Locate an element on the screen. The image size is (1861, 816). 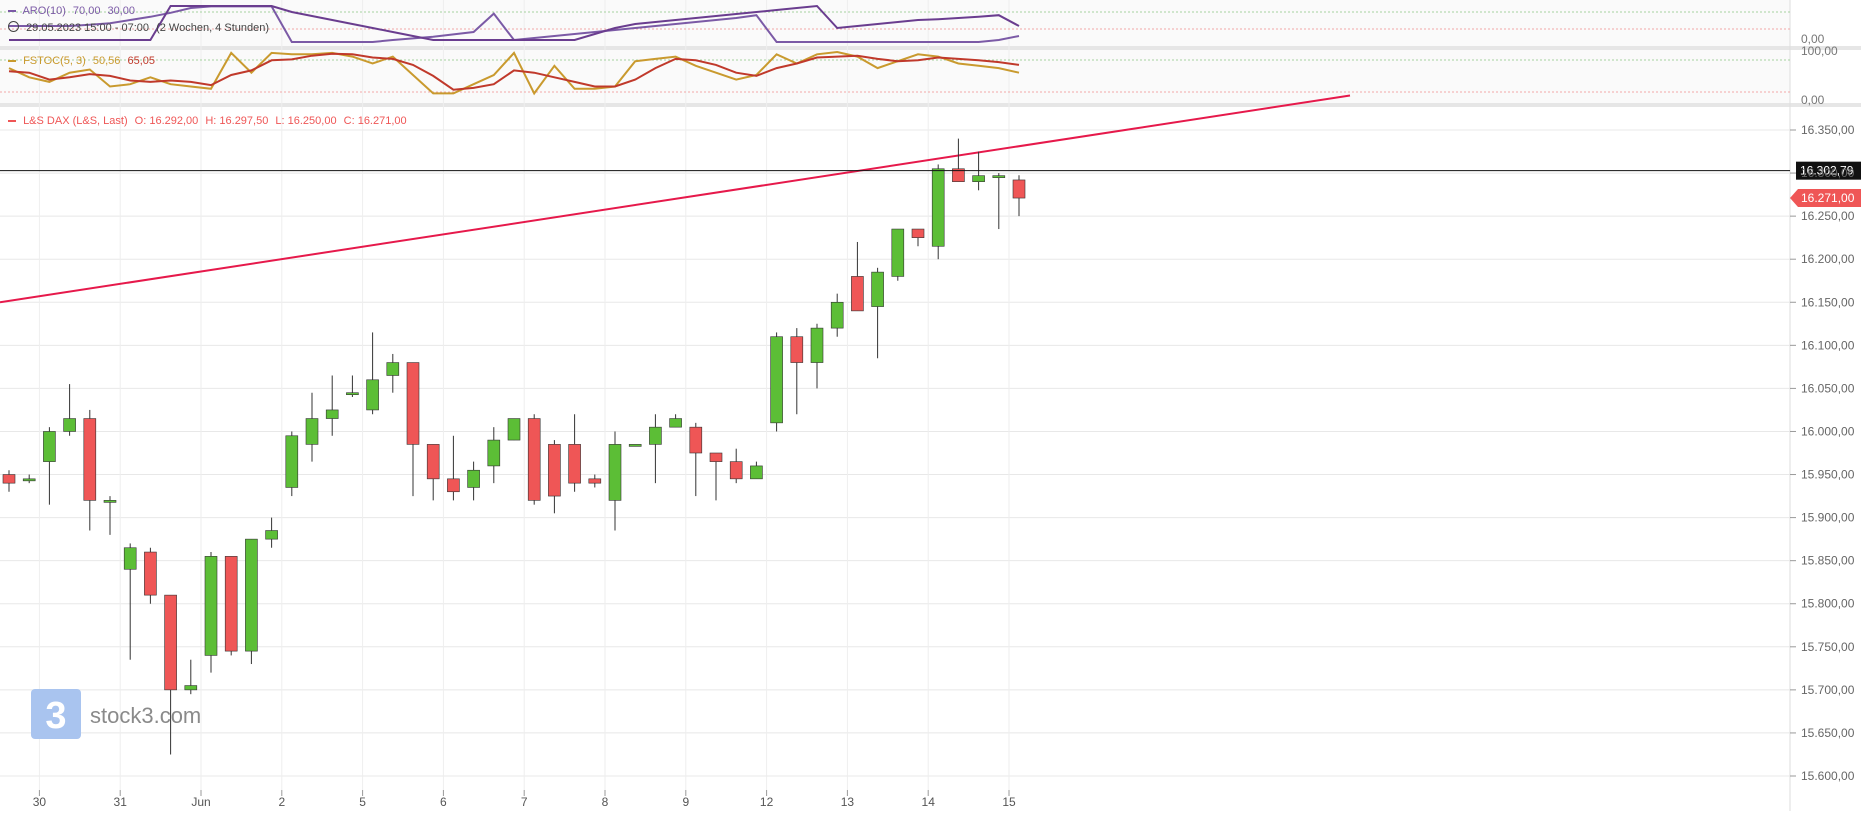
aro-legend: ARO(10) 70,00 30,00 is located at coordinates (73, 11).